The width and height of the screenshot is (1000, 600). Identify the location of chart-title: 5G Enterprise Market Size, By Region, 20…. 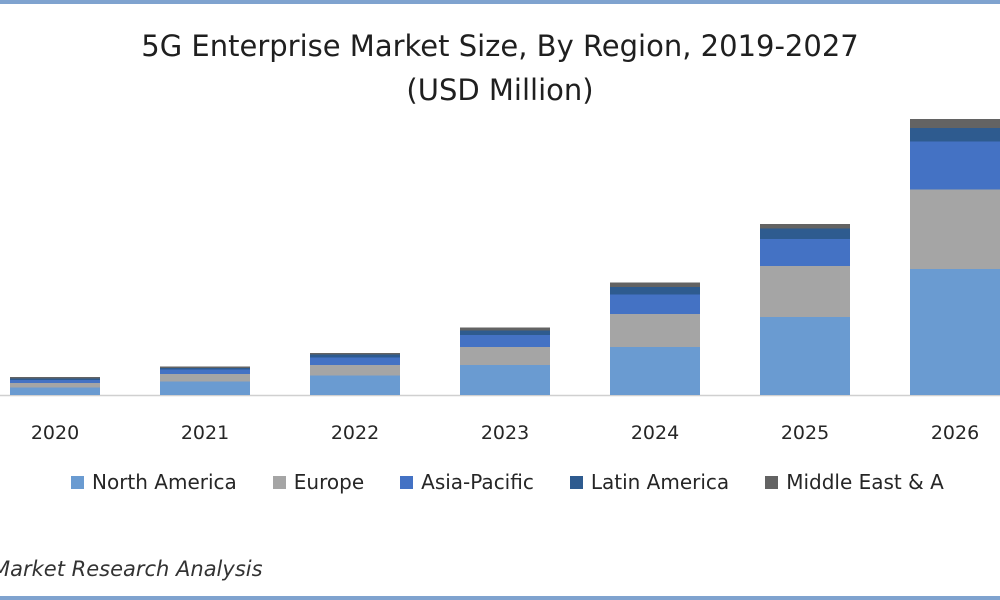
(500, 46).